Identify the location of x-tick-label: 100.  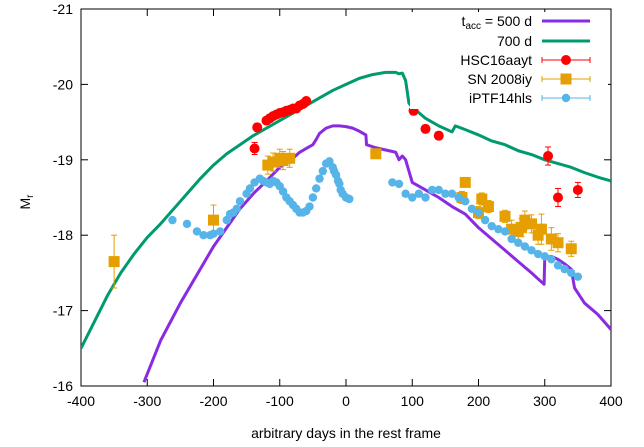
(413, 401).